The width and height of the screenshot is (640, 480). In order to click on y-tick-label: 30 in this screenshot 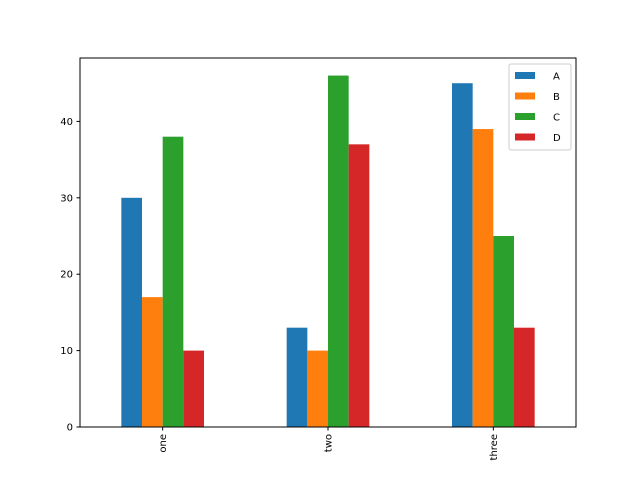, I will do `click(66, 198)`.